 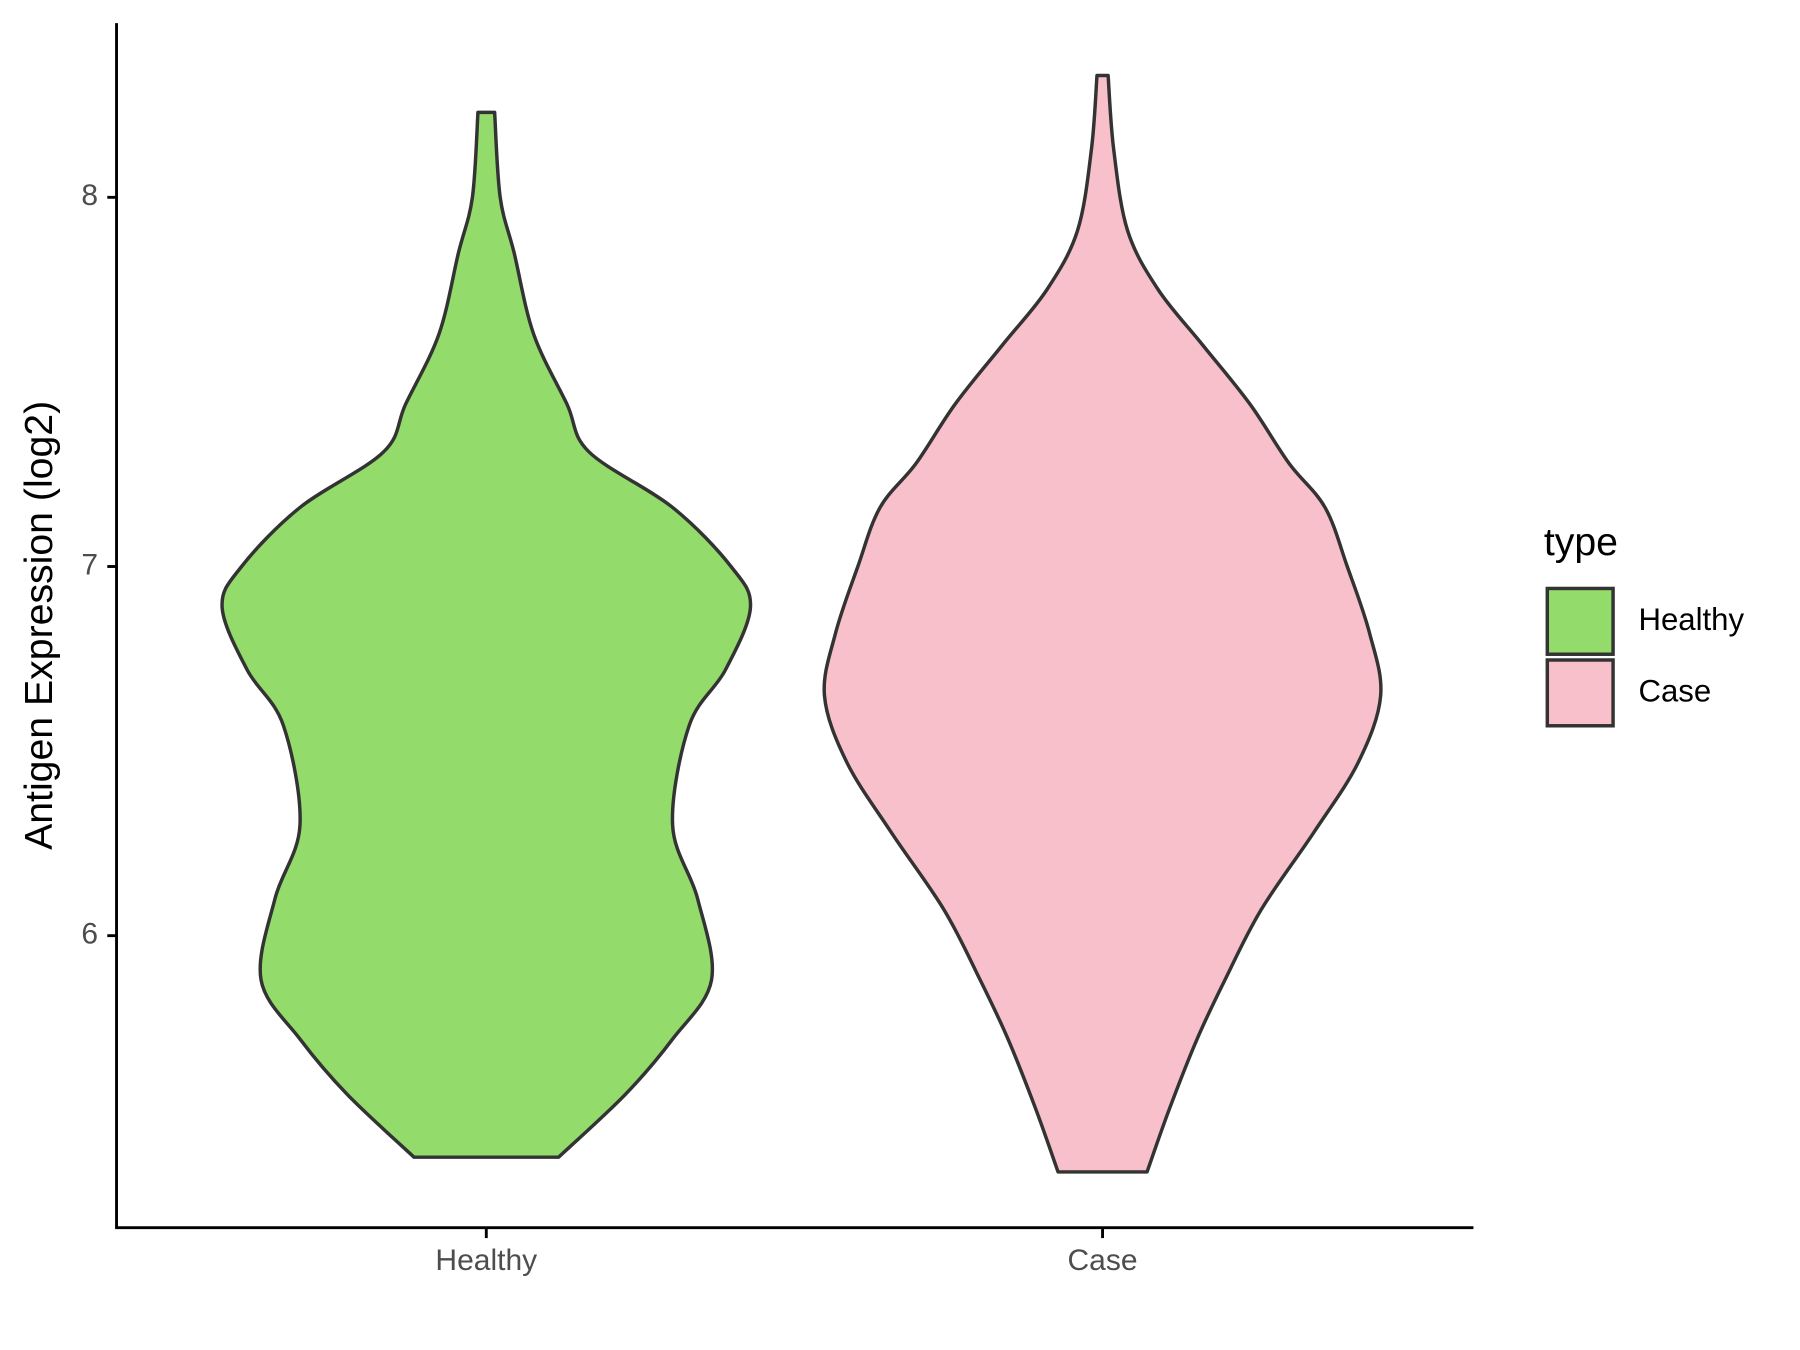 I want to click on x-tick-label: Healthy, so click(x=486, y=1260).